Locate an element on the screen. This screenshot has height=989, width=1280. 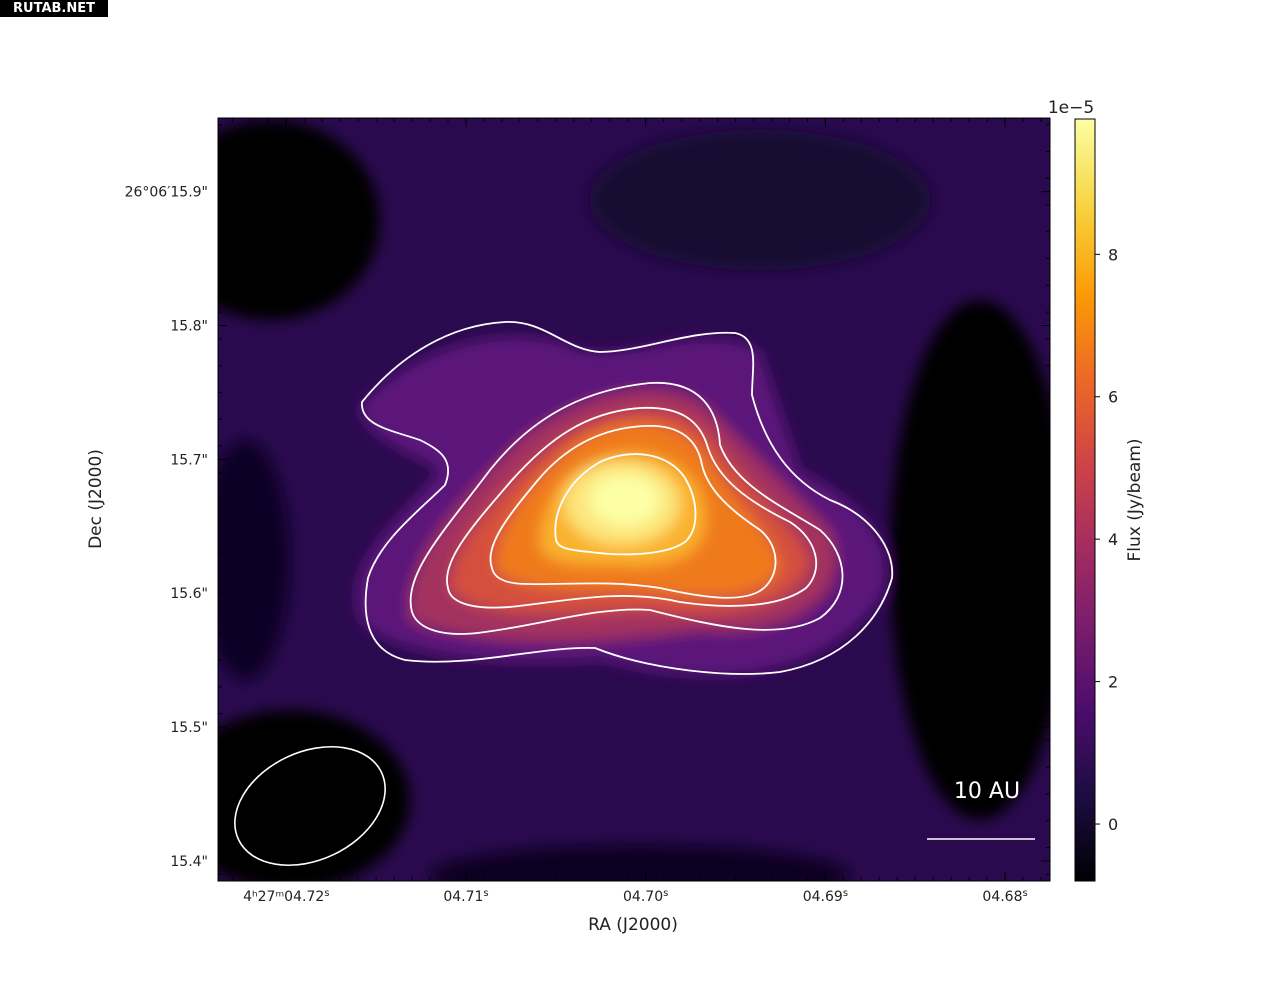
y-tick-label: 15.6" is located at coordinates (189, 594).